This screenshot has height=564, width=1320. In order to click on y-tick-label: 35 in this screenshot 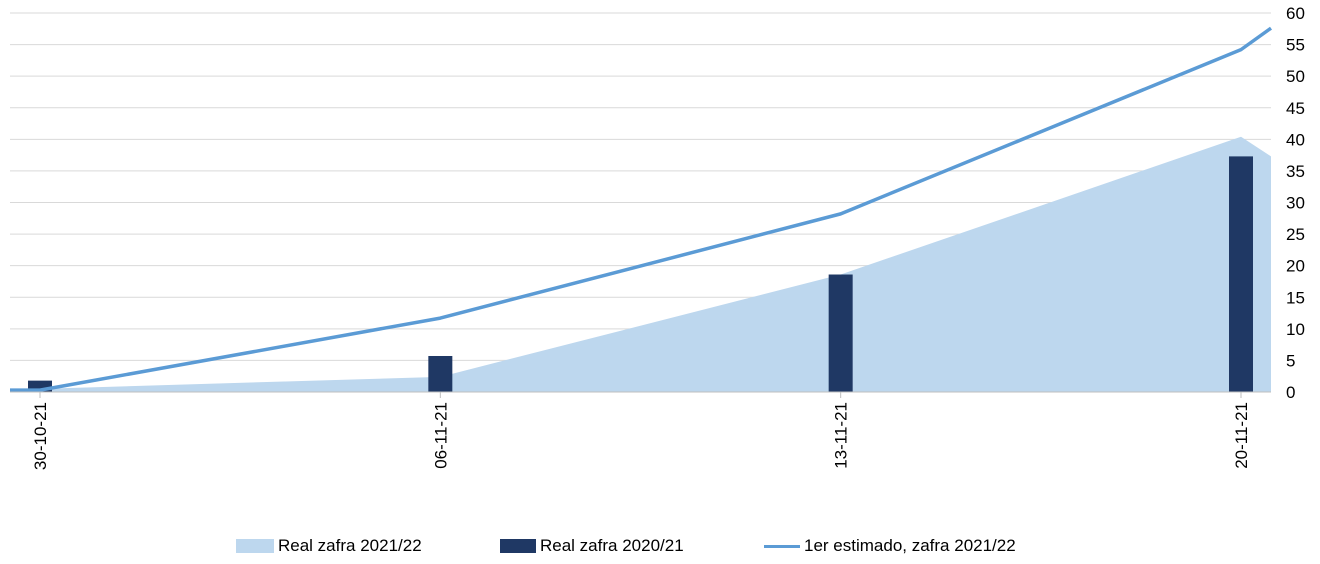, I will do `click(1295, 171)`.